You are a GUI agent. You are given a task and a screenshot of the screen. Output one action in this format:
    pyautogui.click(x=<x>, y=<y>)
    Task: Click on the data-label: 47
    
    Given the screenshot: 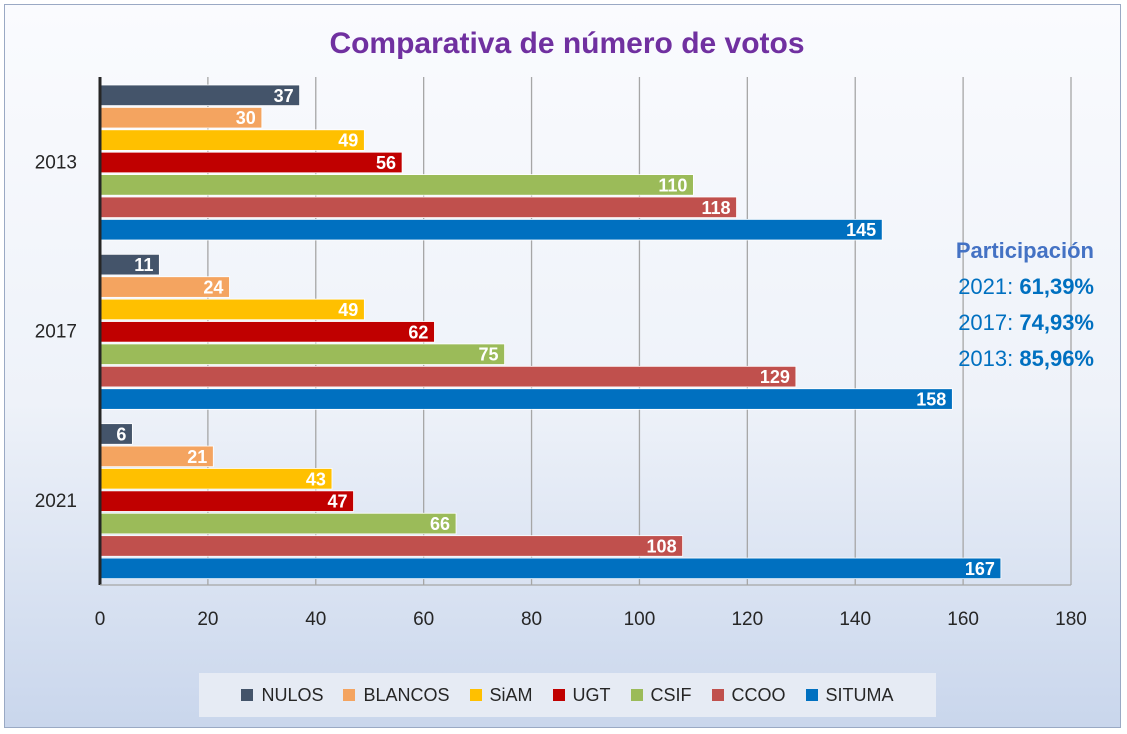 What is the action you would take?
    pyautogui.click(x=338, y=502)
    